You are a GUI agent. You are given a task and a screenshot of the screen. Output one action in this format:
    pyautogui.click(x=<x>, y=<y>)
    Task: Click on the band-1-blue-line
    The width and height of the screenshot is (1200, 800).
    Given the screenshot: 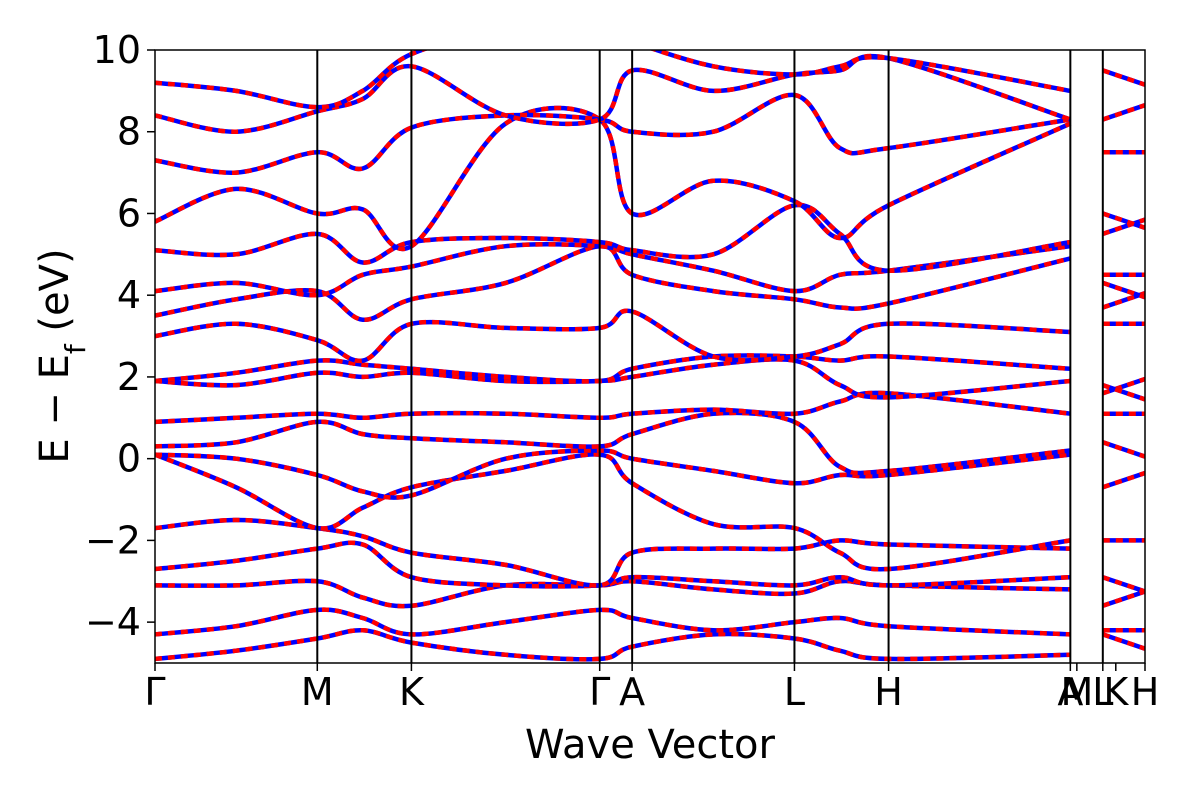 What is the action you would take?
    pyautogui.click(x=613, y=645)
    